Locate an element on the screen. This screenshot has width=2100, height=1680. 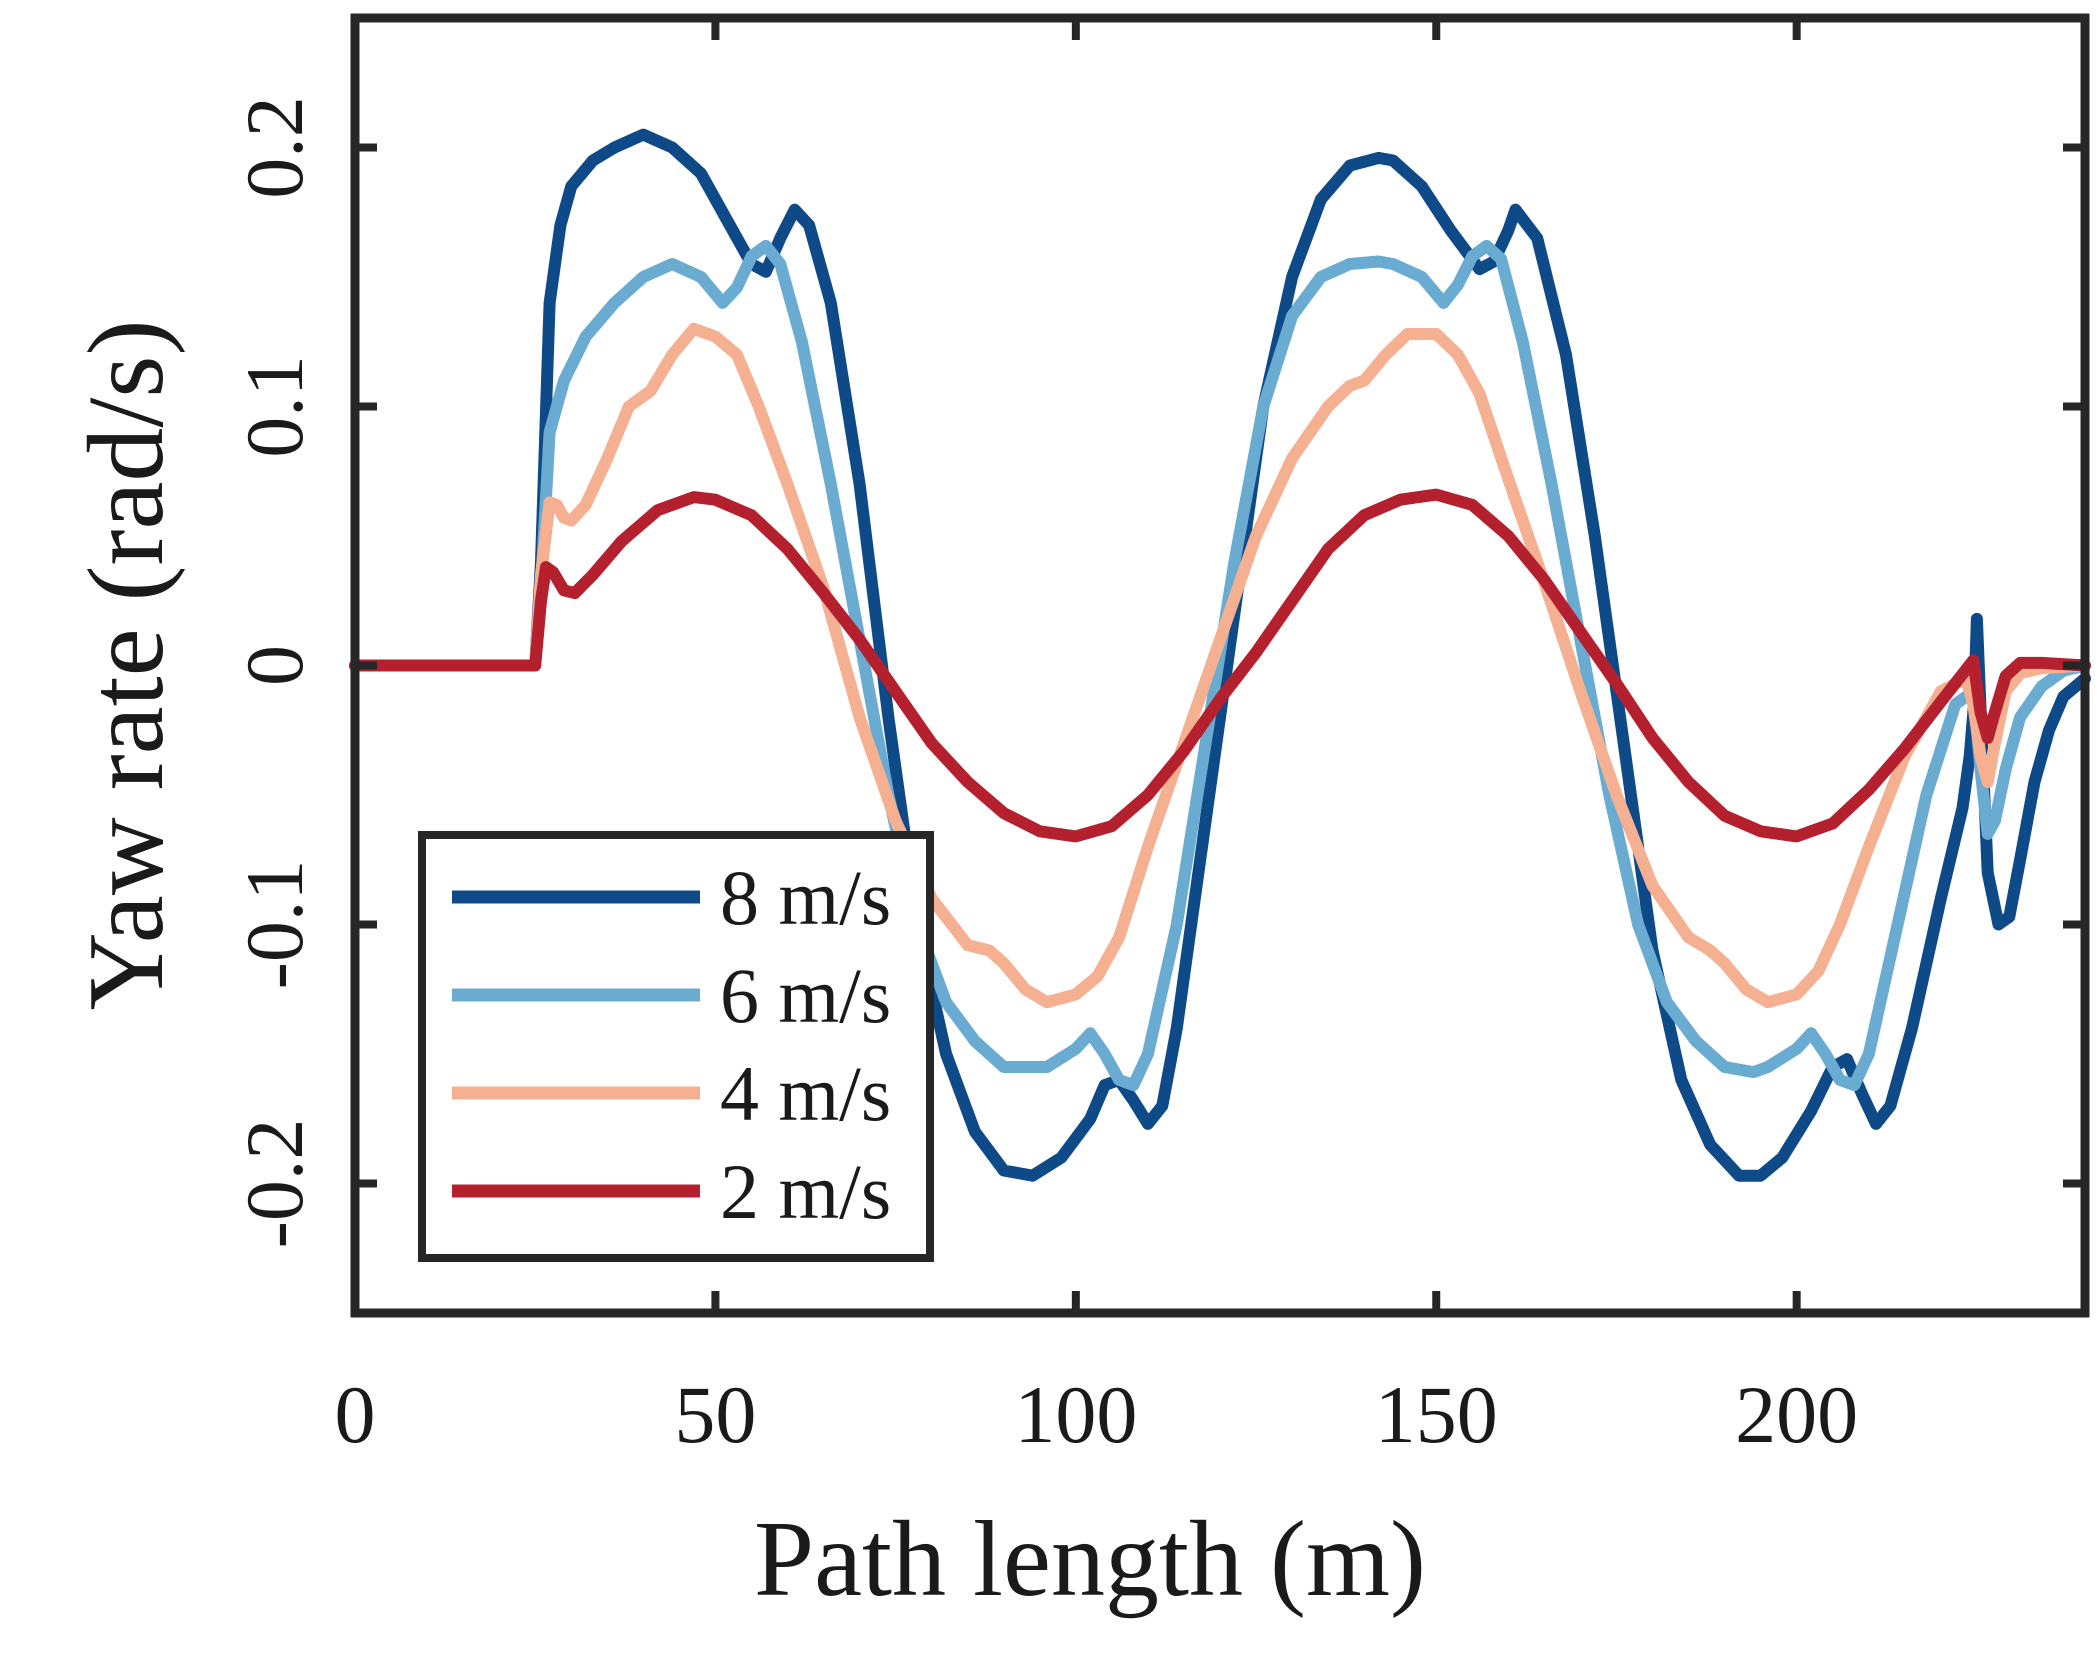
x-tick-label: 0 is located at coordinates (355, 1414).